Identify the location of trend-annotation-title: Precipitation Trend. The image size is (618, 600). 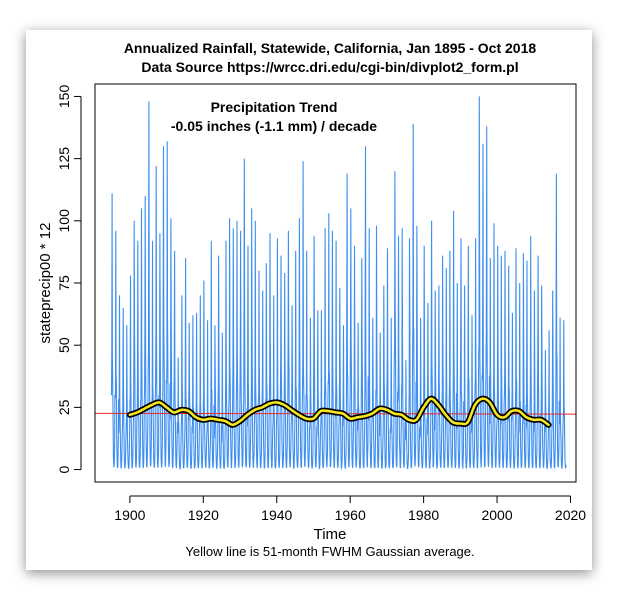
(274, 107).